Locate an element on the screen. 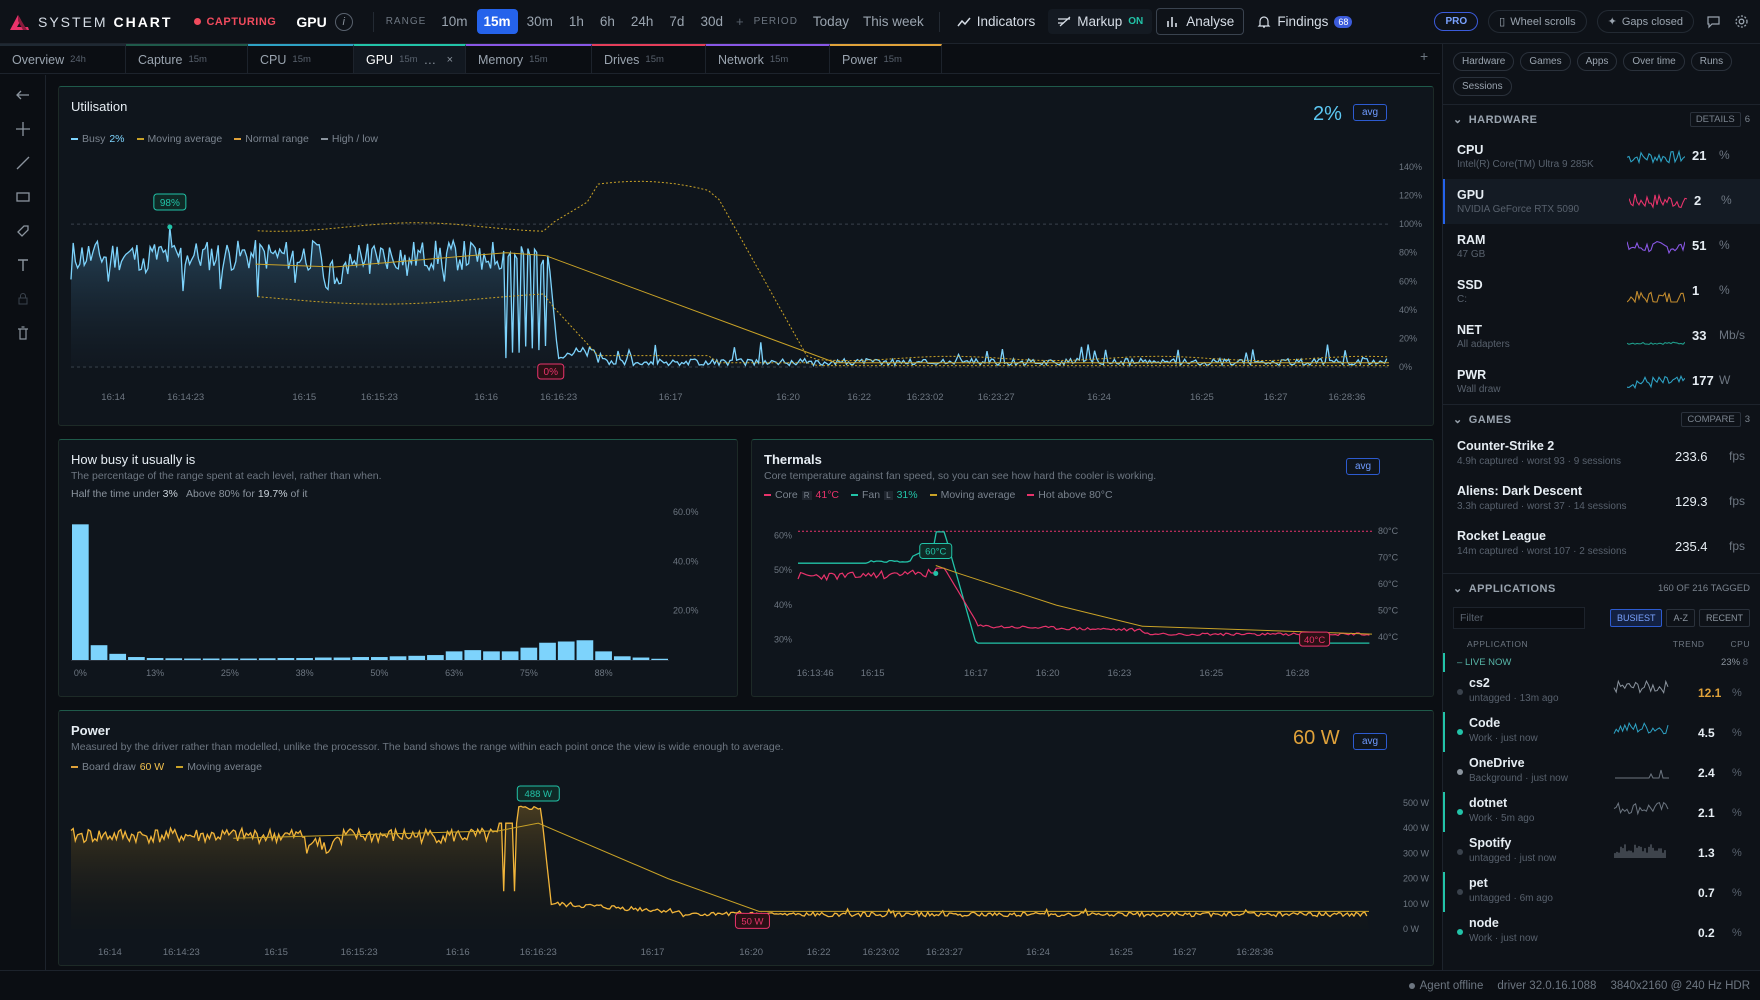 The width and height of the screenshot is (1760, 1000). hardware-gpu: GPU NVIDIA GeForce RTX 5090 2% is located at coordinates (1601, 201).